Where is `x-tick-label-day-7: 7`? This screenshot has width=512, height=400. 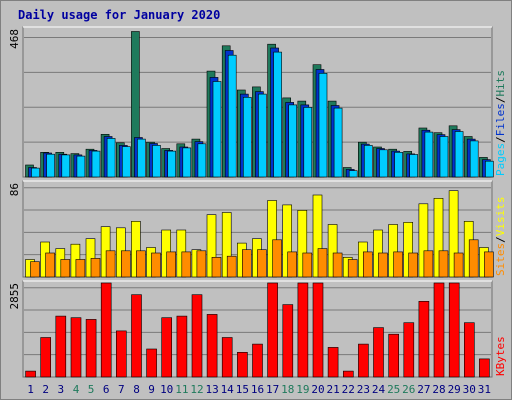 x-tick-label-day-7: 7 is located at coordinates (121, 389).